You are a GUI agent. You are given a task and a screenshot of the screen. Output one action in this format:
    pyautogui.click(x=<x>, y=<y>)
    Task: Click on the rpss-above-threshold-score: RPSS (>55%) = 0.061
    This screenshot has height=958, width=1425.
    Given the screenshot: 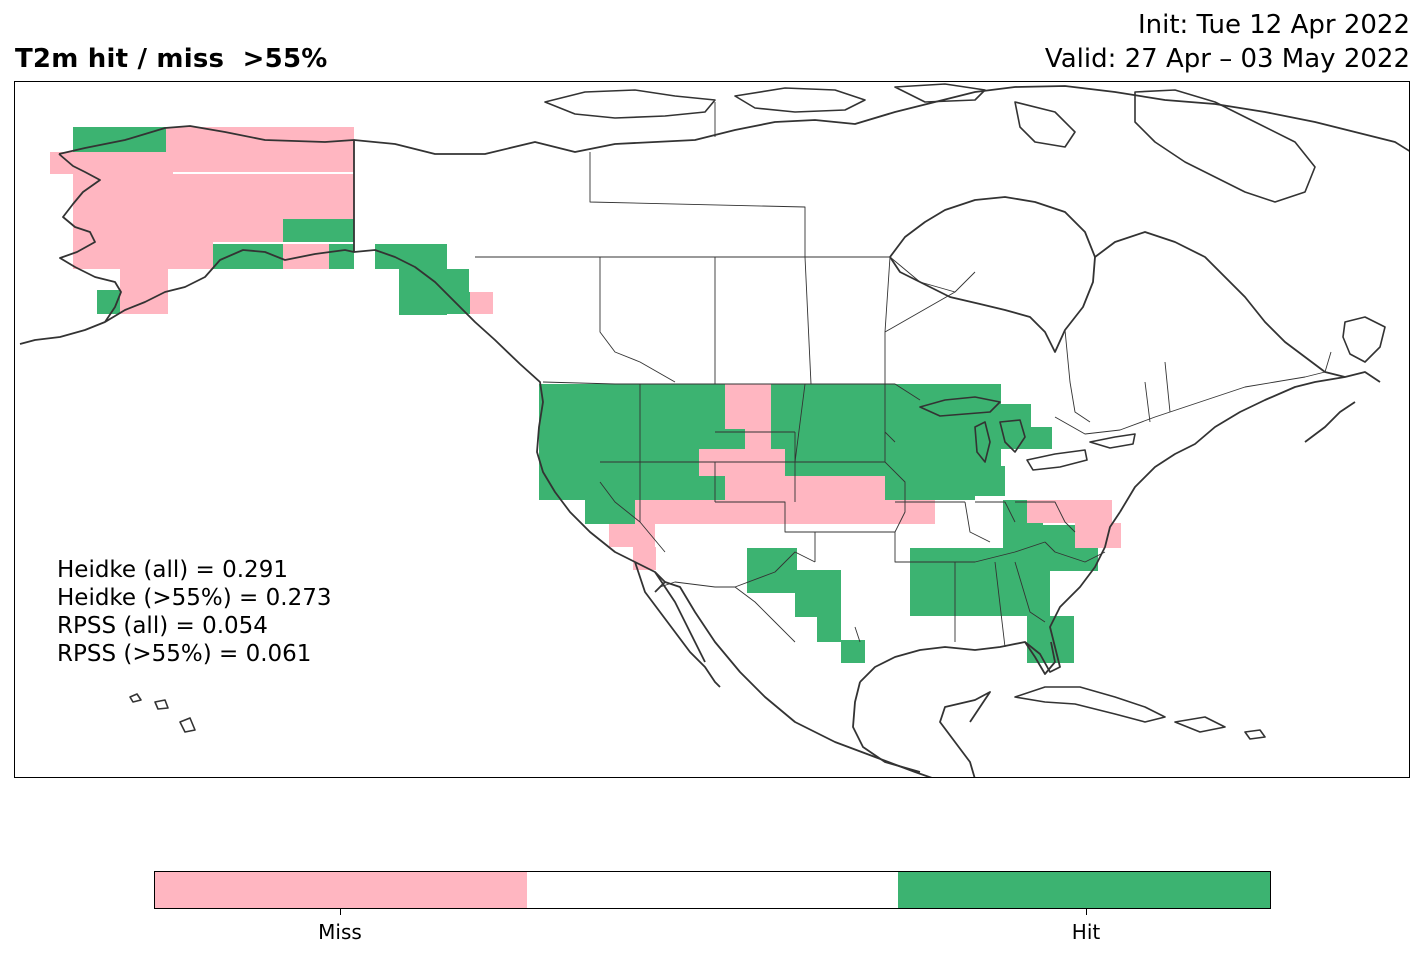 What is the action you would take?
    pyautogui.click(x=184, y=654)
    